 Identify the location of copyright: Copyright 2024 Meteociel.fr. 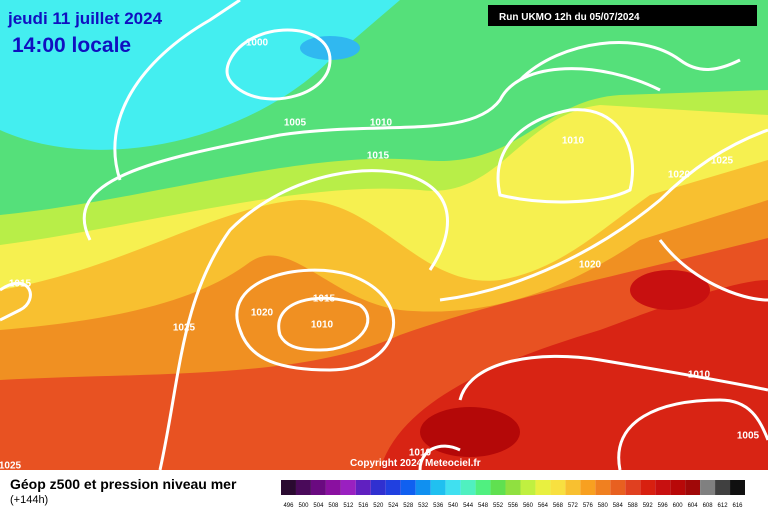
(415, 463).